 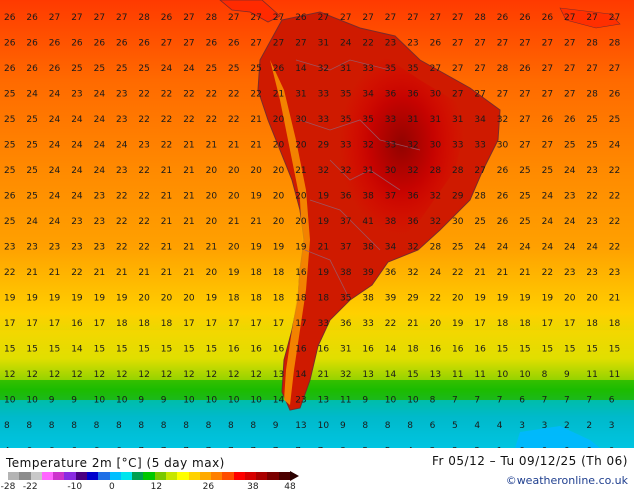 What do you see at coordinates (234, 401) in the screenshot?
I see `grid-value: 10` at bounding box center [234, 401].